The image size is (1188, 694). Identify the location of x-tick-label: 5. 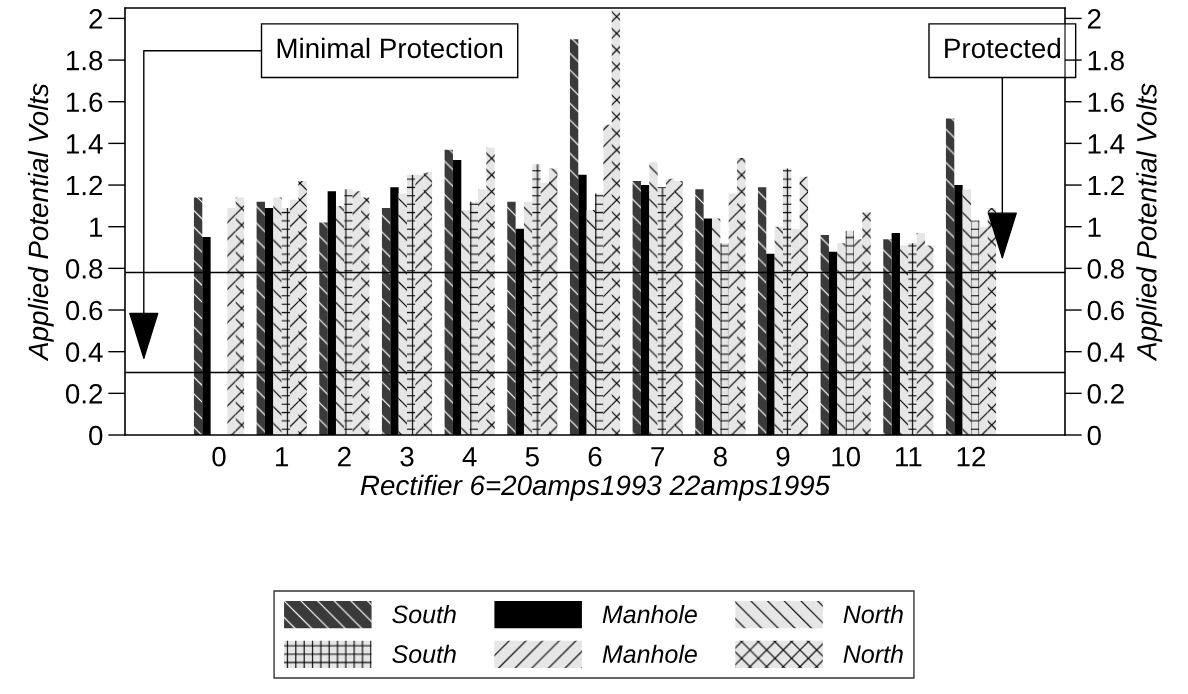
(532, 457).